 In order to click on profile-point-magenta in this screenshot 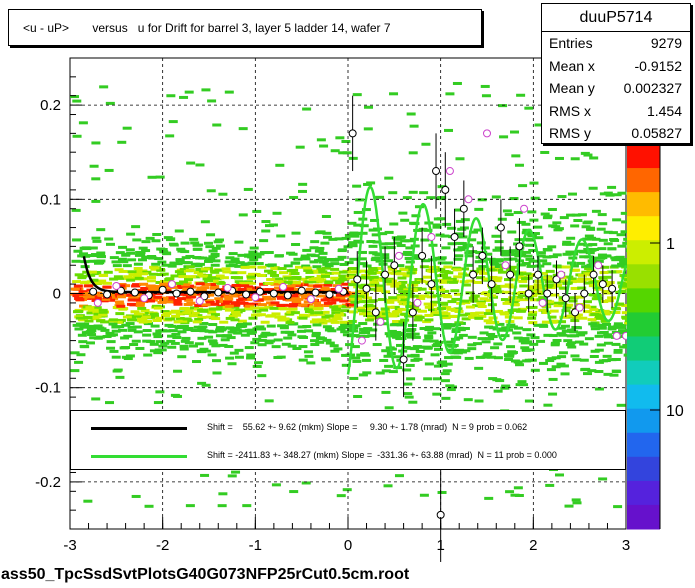, I will do `click(310, 299)`.